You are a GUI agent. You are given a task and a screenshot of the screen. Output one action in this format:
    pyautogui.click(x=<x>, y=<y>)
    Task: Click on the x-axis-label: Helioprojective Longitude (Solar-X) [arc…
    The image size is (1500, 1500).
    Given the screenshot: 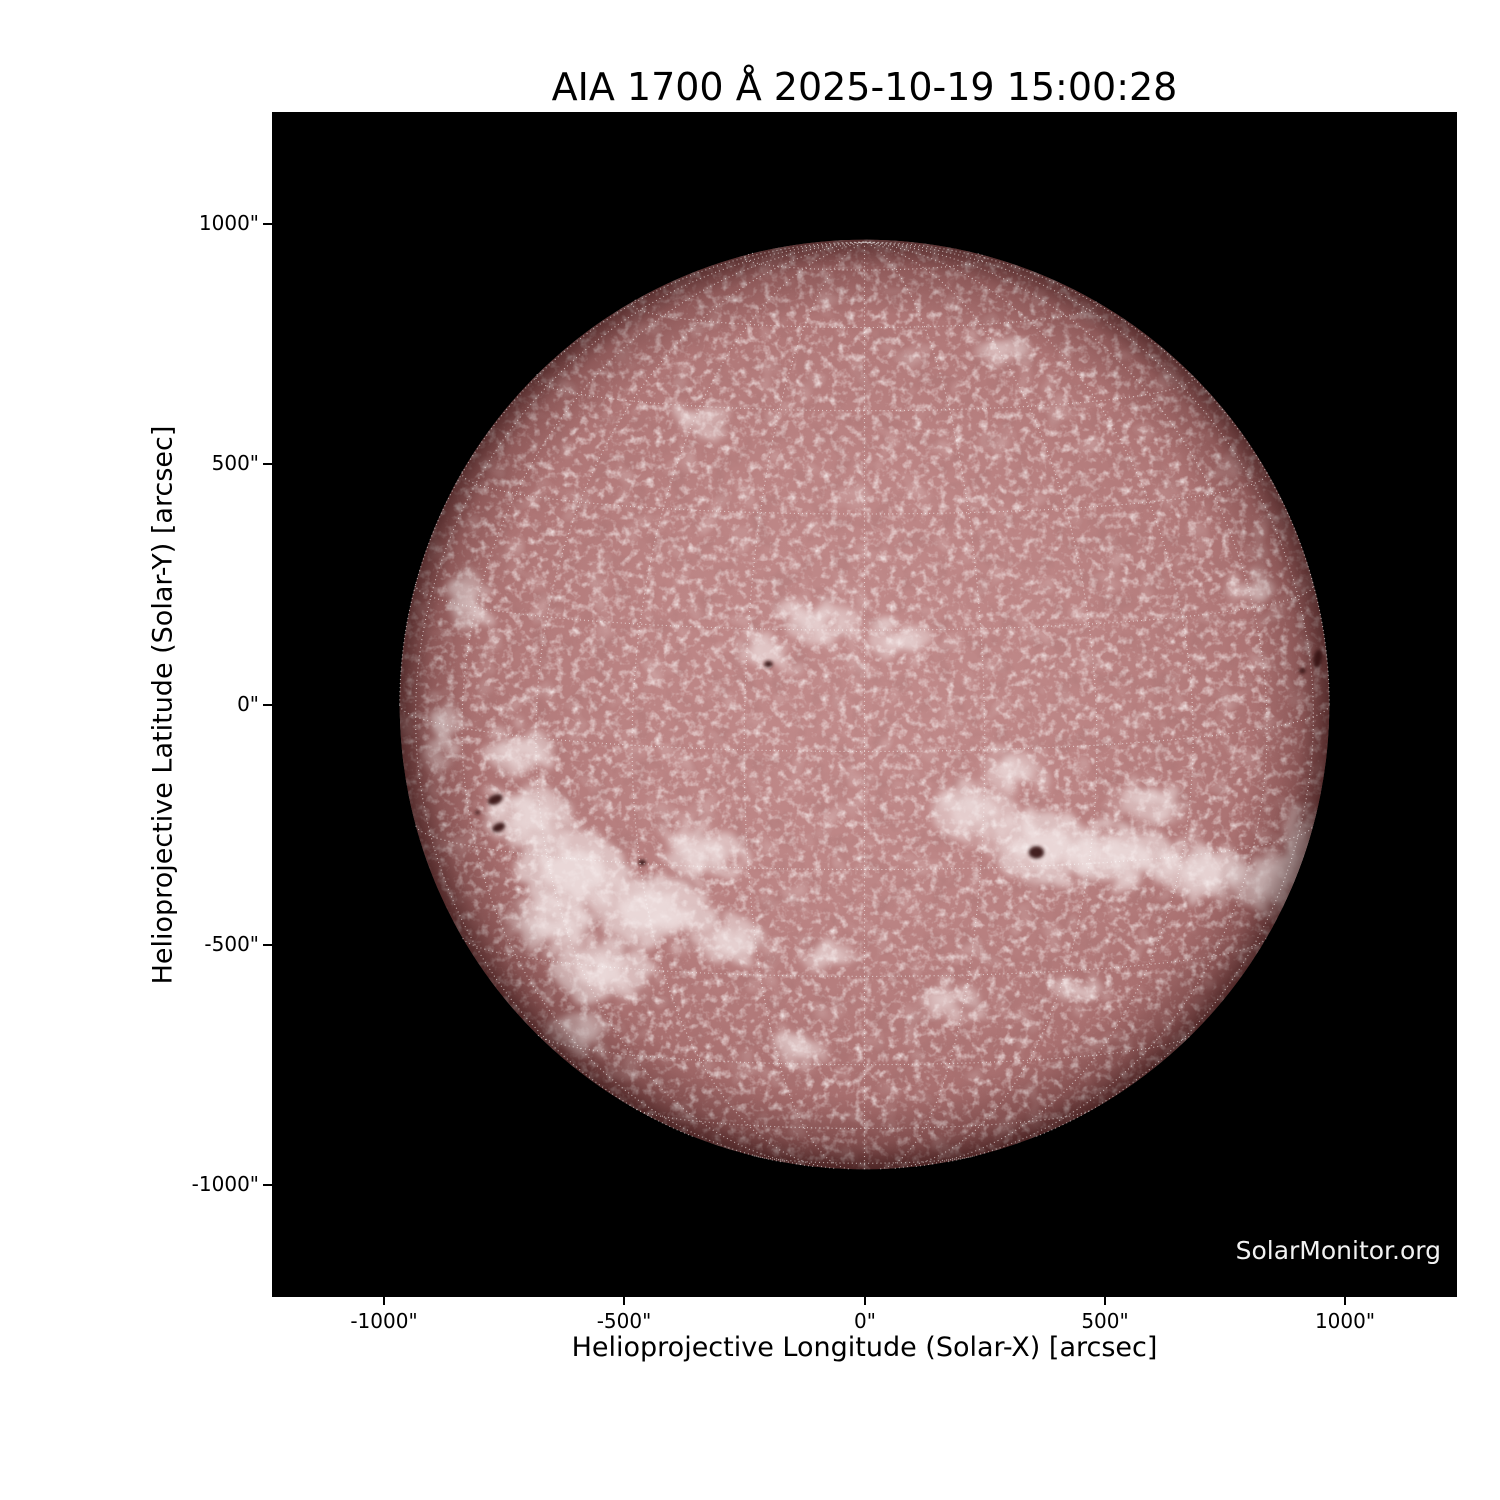 What is the action you would take?
    pyautogui.click(x=864, y=1347)
    